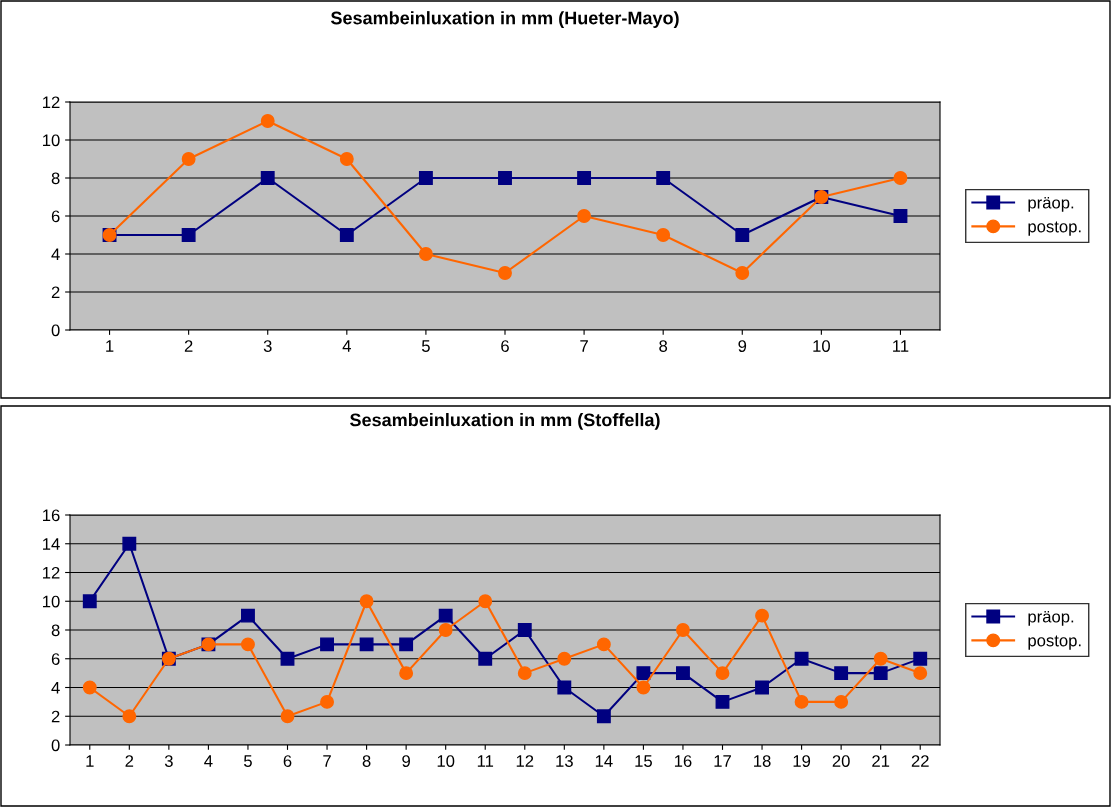 This screenshot has width=1112, height=809. I want to click on chart-title: Sesambeinluxation in mm (Stoffella), so click(505, 421).